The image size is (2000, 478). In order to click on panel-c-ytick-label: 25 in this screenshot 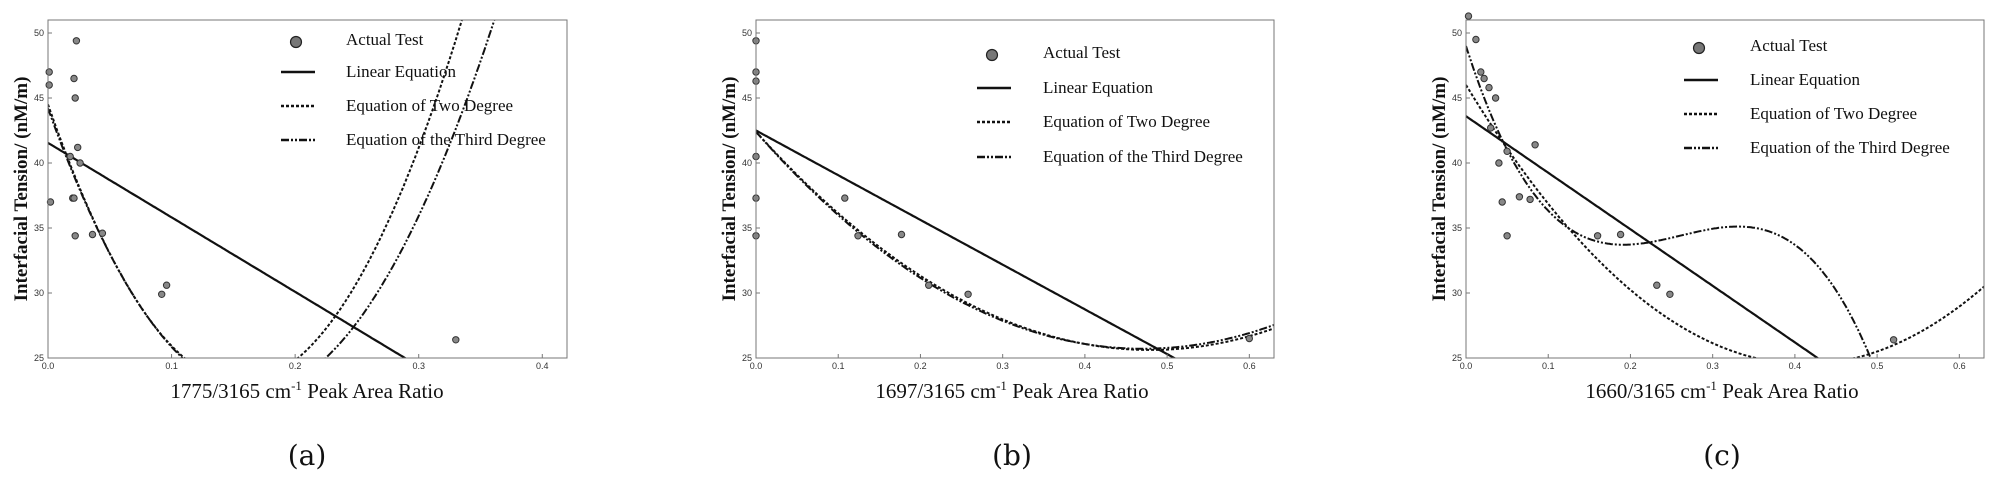, I will do `click(1457, 358)`.